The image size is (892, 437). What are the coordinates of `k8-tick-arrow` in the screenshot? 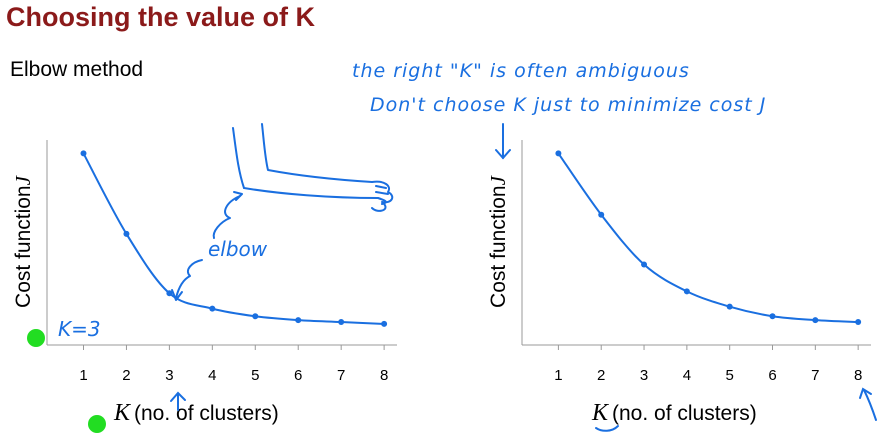 It's located at (868, 404).